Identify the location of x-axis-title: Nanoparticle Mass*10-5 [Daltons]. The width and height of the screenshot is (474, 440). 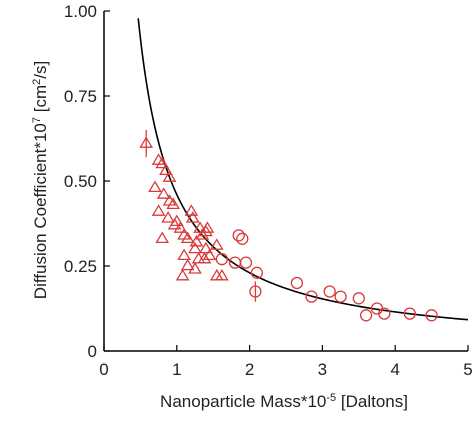
(284, 401).